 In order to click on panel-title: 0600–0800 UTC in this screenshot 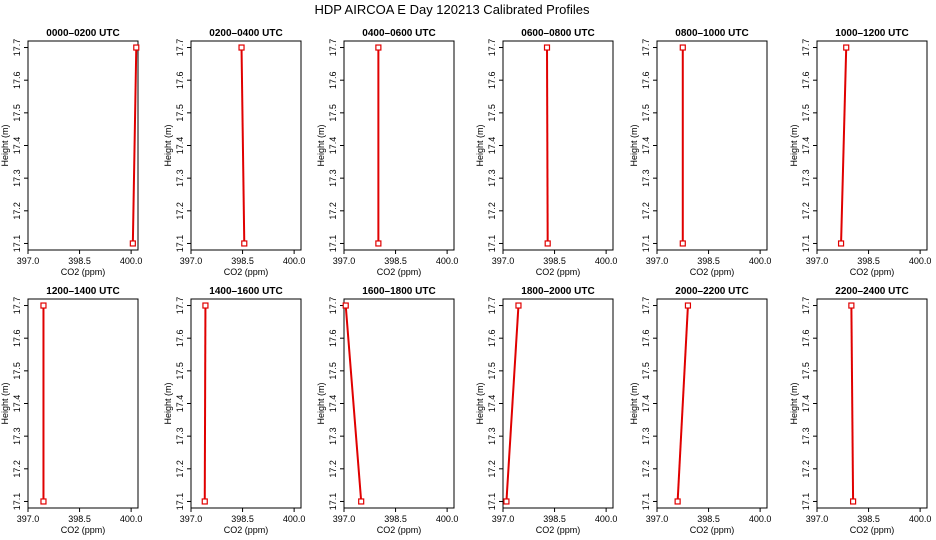, I will do `click(557, 33)`.